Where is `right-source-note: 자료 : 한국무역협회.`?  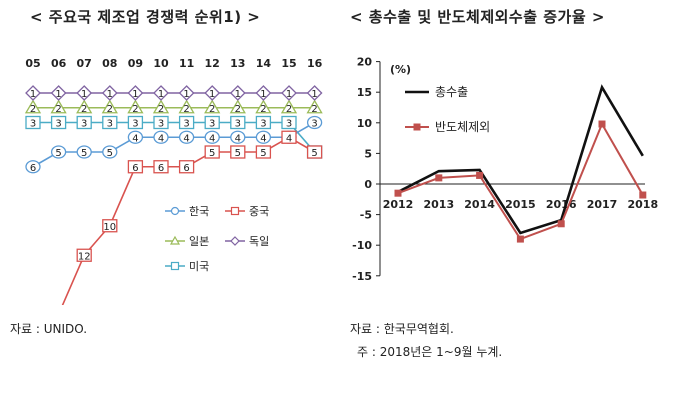
right-source-note: 자료 : 한국무역협회. is located at coordinates (402, 329).